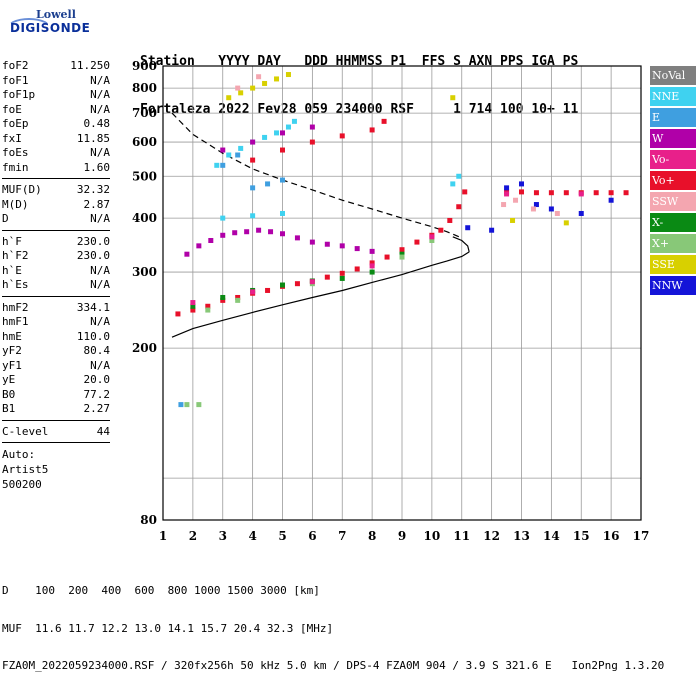  Describe the element at coordinates (144, 348) in the screenshot. I see `y-tick-label: 200` at that location.